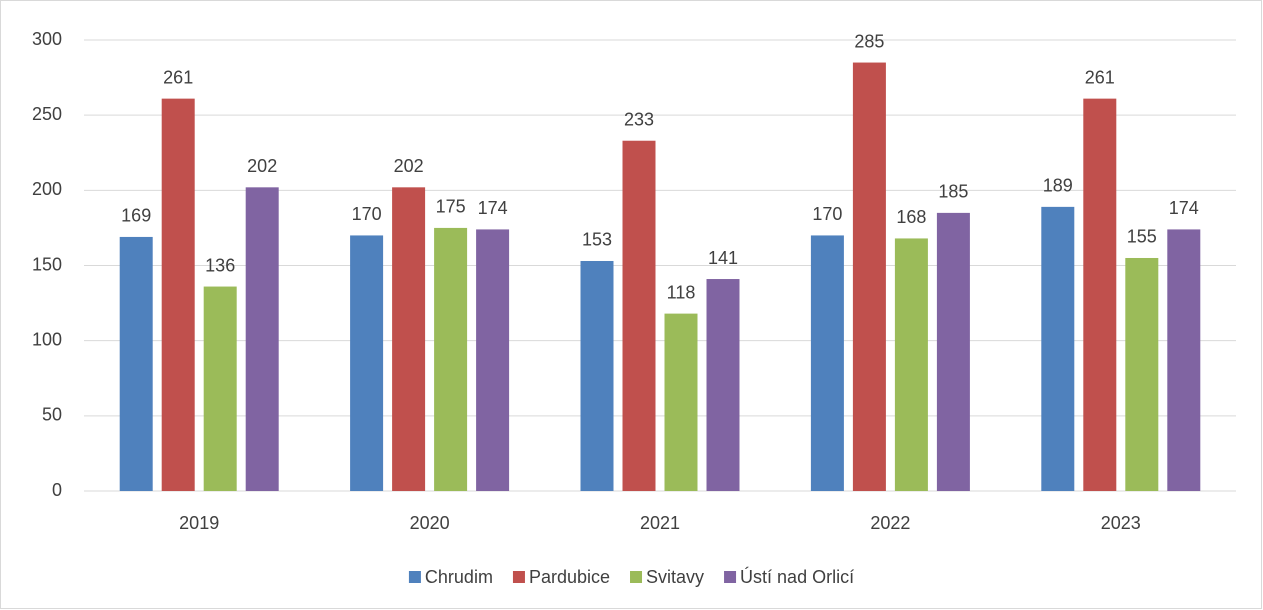 The width and height of the screenshot is (1263, 610). I want to click on y-tick-label: 150, so click(47, 264).